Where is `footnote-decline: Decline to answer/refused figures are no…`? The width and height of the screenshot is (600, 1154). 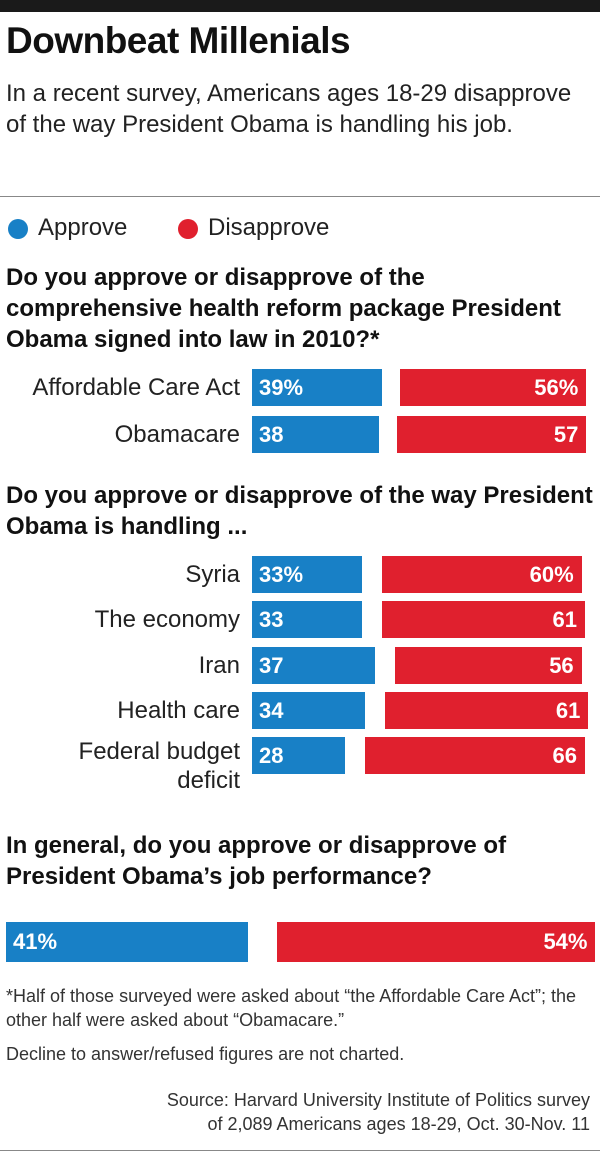
footnote-decline: Decline to answer/refused figures are no… is located at coordinates (205, 1054).